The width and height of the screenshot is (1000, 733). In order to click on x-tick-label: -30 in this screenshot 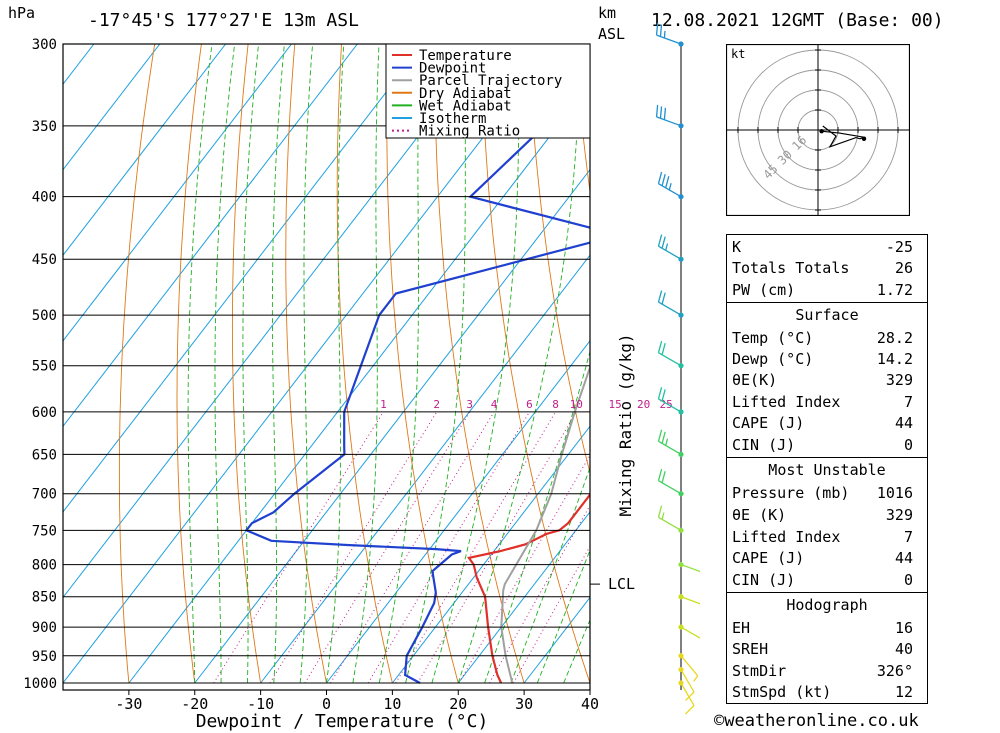, I will do `click(128, 704)`.